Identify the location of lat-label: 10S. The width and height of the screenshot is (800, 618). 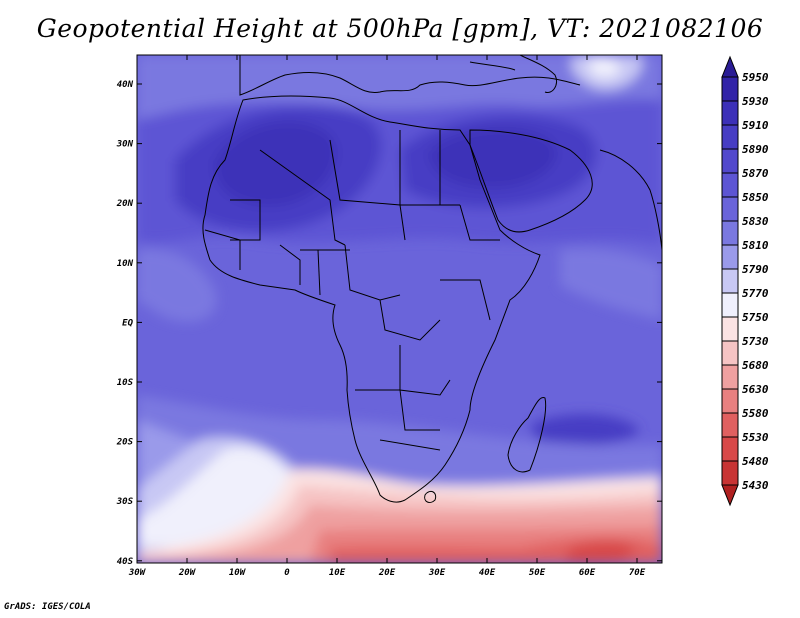
(125, 383).